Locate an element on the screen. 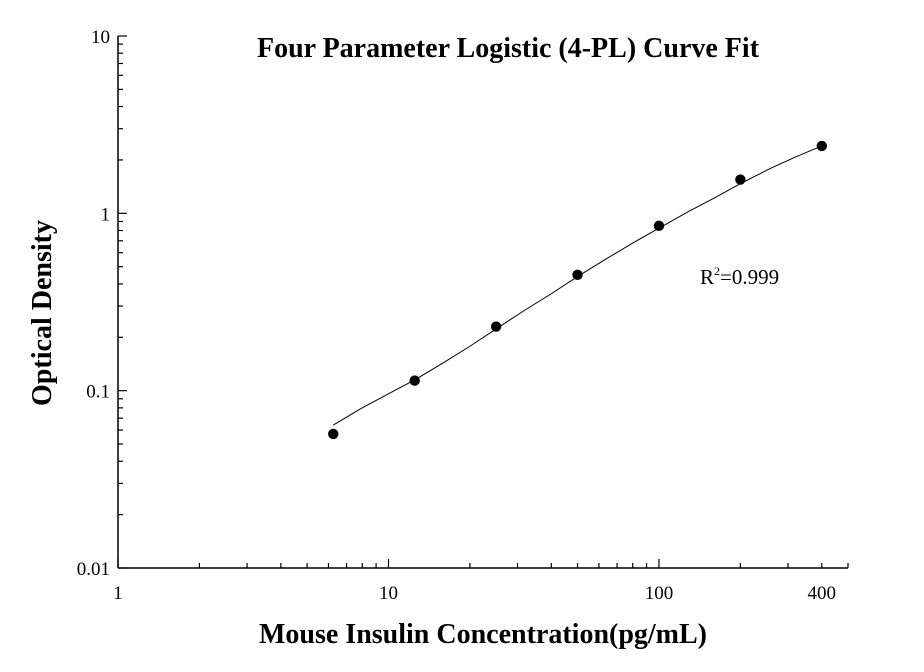  r-squared-superscript: 2 is located at coordinates (717, 271).